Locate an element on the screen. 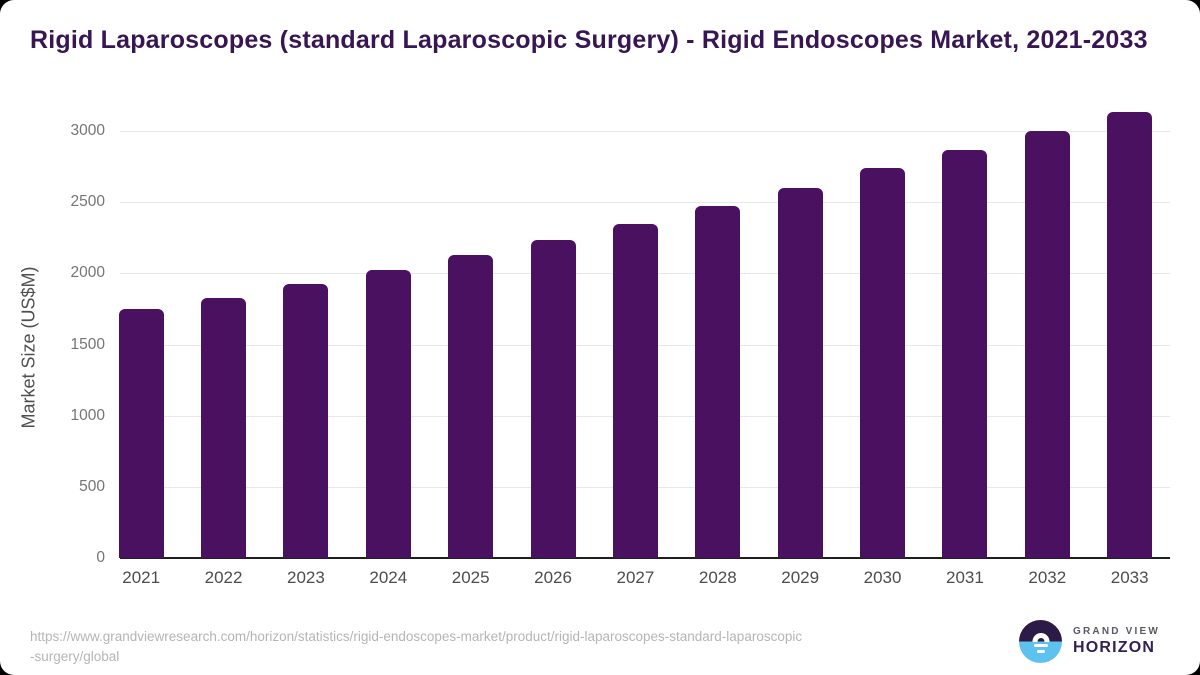  x-tick-2032: 2032 is located at coordinates (1047, 577).